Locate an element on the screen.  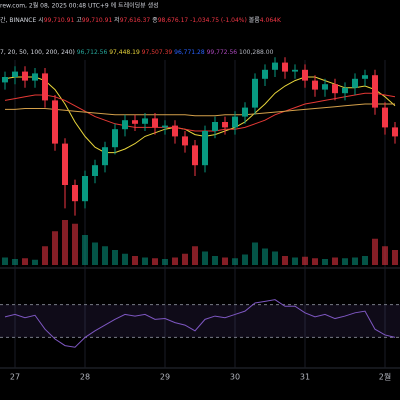
header-segment: 간, BINANCE is located at coordinates (19, 20).